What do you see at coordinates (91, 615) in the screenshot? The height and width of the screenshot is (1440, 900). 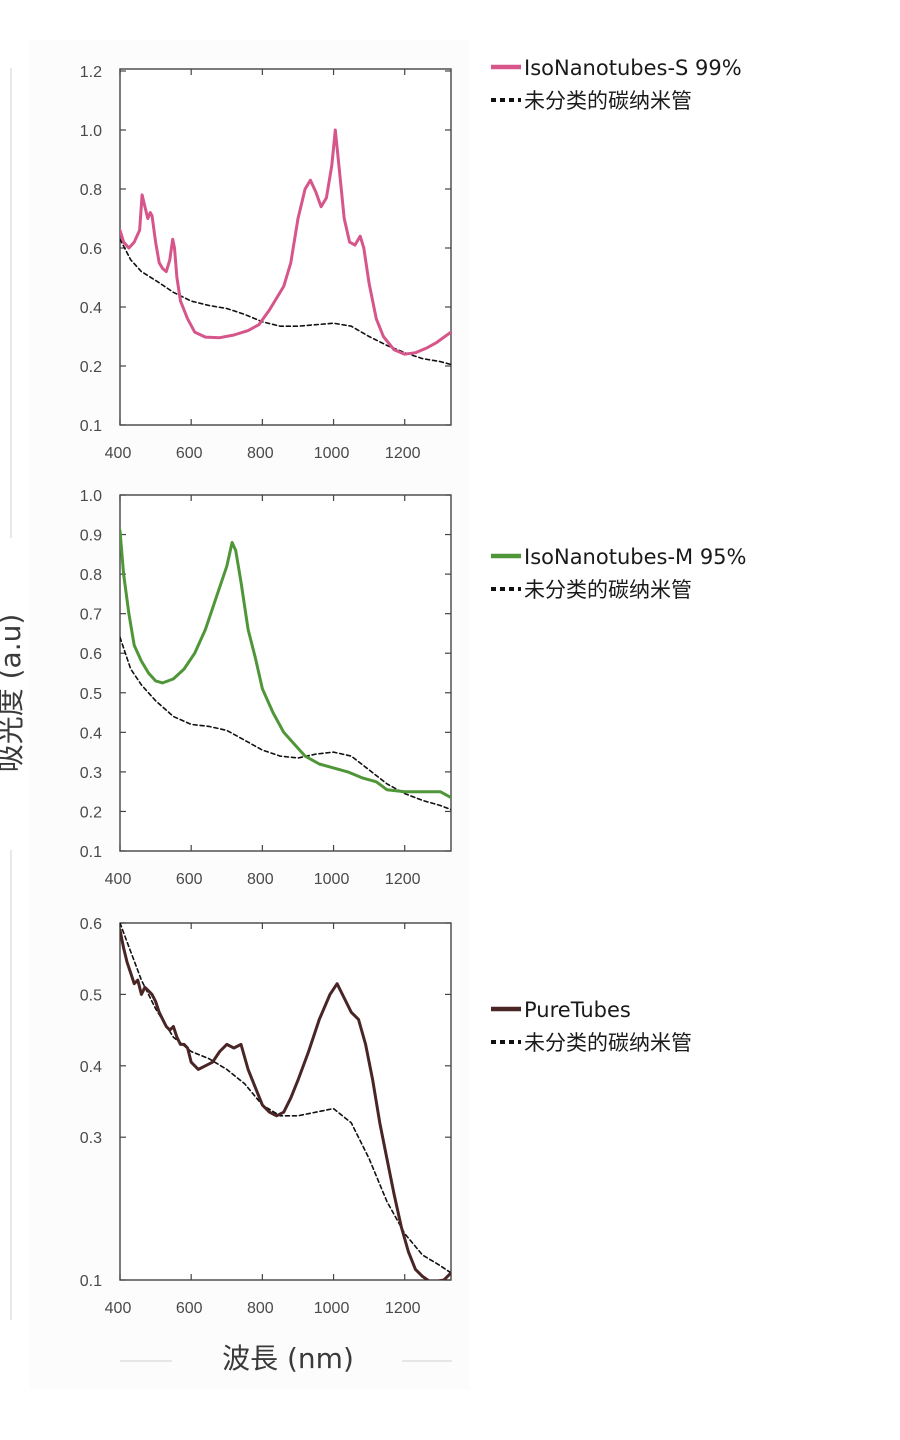 I see `y-tick-label: 0.7` at bounding box center [91, 615].